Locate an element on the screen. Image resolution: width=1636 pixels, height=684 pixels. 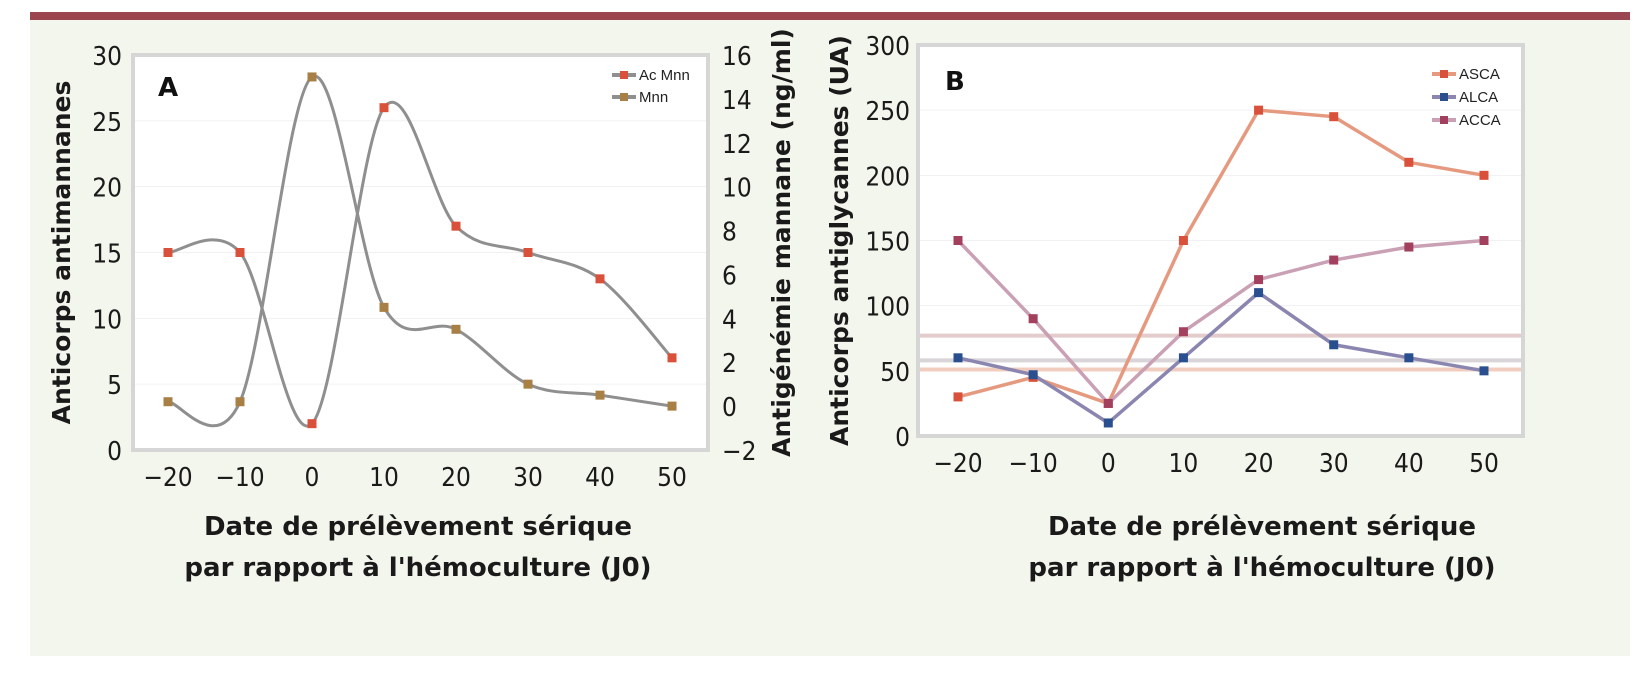
y2-tick-label: 16 is located at coordinates (737, 57).